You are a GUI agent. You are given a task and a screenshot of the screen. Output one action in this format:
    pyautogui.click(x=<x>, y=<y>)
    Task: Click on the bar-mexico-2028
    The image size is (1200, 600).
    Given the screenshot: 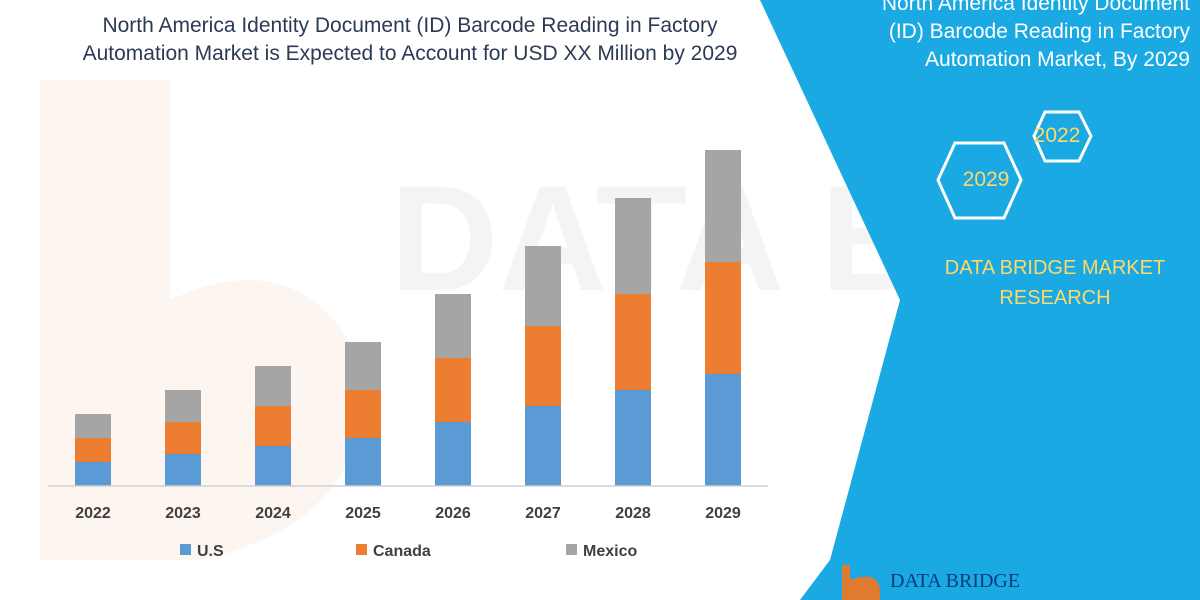 What is the action you would take?
    pyautogui.click(x=633, y=246)
    